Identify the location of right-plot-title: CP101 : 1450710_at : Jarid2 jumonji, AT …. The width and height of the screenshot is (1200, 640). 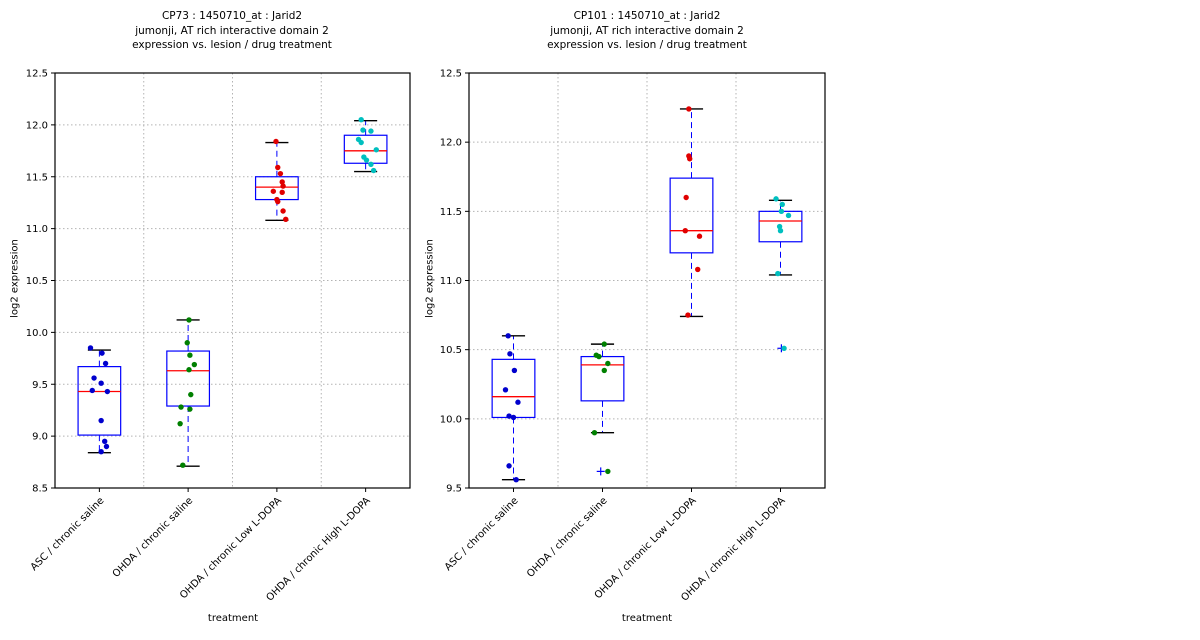
(647, 31).